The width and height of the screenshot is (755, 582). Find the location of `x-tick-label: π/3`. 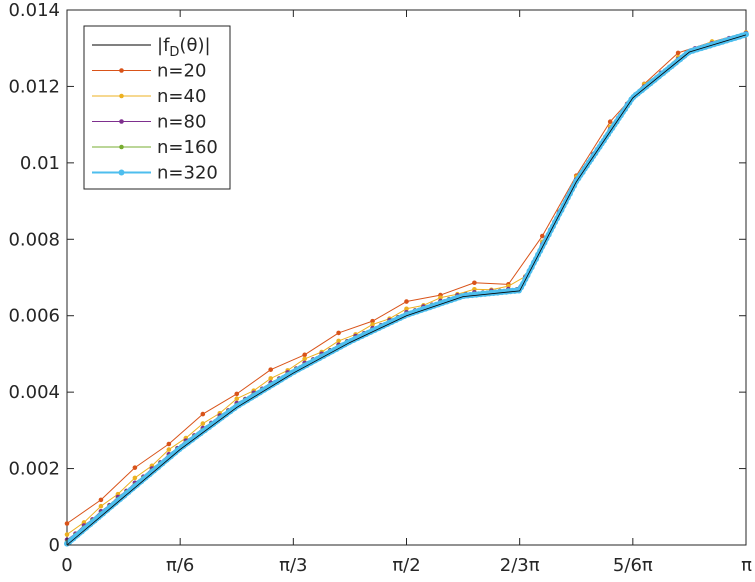

x-tick-label: π/3 is located at coordinates (293, 565).